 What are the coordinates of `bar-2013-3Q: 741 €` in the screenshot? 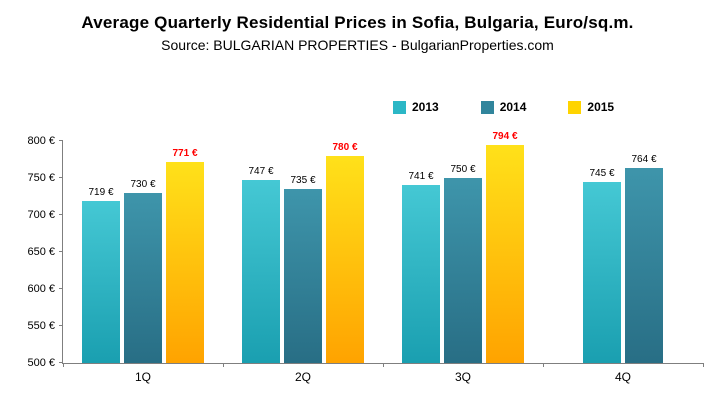 It's located at (421, 267).